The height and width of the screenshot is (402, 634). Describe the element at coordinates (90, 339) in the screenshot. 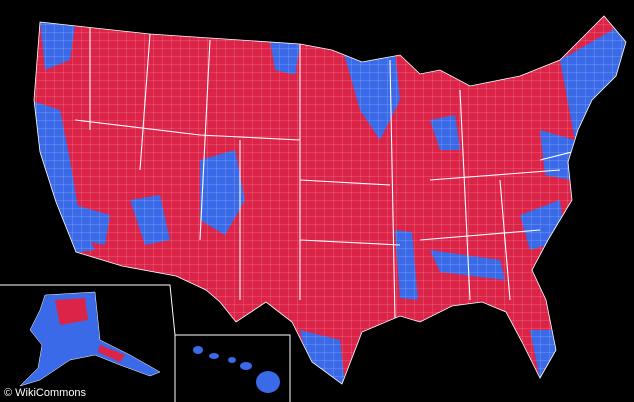

I see `alaska` at that location.